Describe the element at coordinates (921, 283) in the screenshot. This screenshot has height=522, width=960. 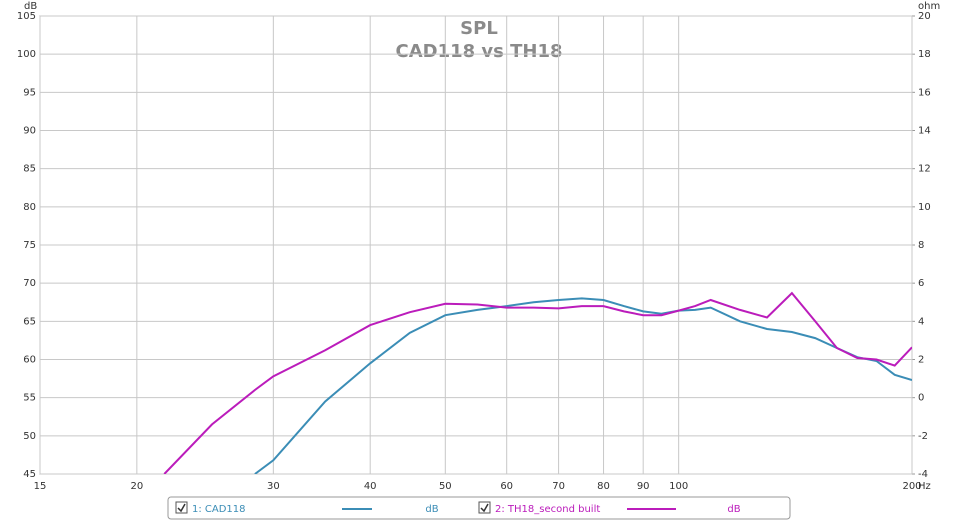
I see `y2-tick-label: 6` at that location.